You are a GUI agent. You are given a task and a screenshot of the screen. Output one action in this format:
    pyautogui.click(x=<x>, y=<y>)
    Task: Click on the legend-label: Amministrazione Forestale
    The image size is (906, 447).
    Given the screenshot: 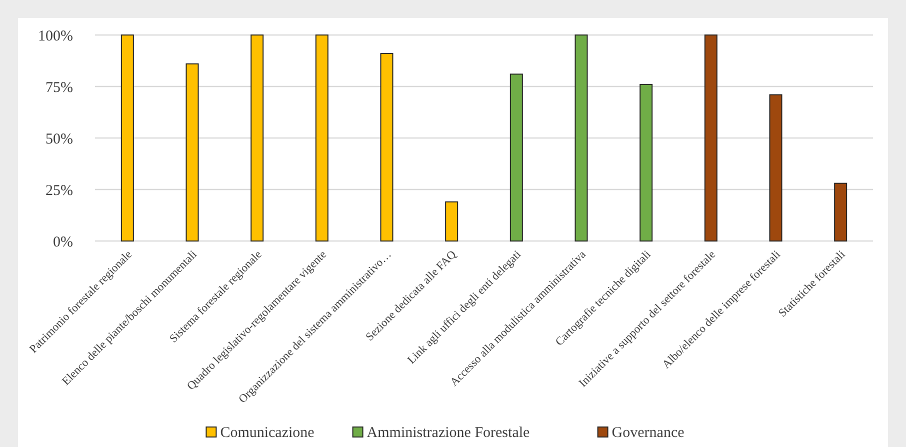 What is the action you would take?
    pyautogui.click(x=448, y=433)
    